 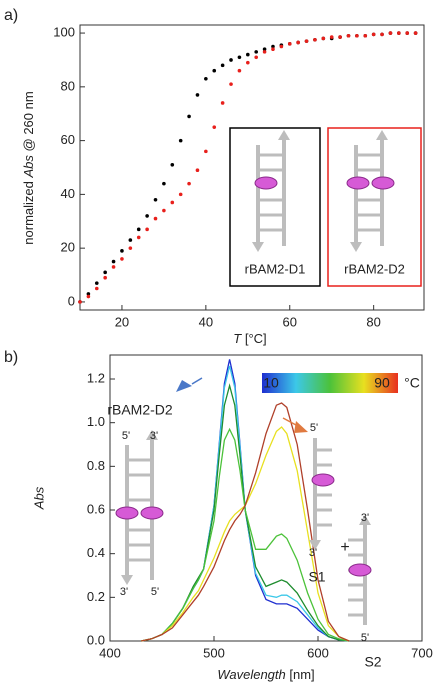 I want to click on colorbar, so click(x=330, y=383).